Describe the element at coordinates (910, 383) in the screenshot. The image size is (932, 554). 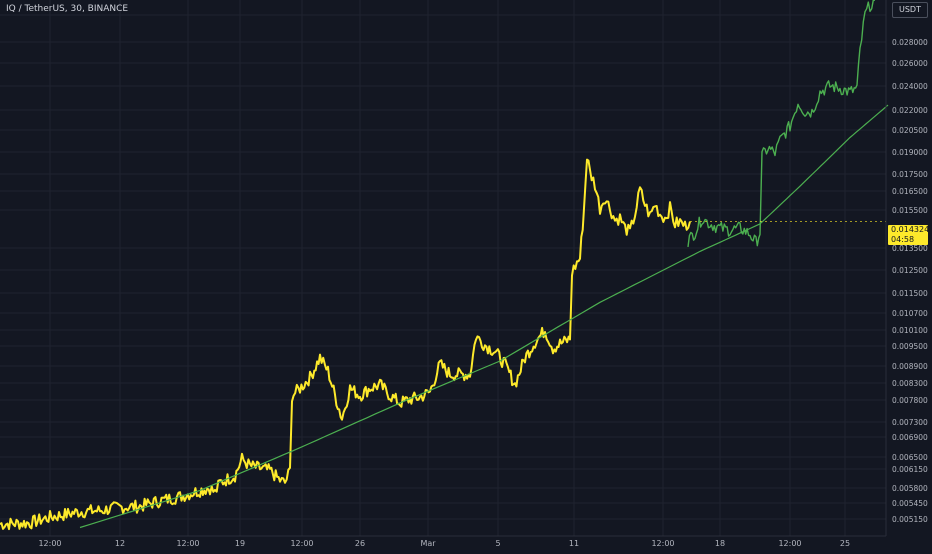
I see `y-tick-label: 0.008300` at that location.